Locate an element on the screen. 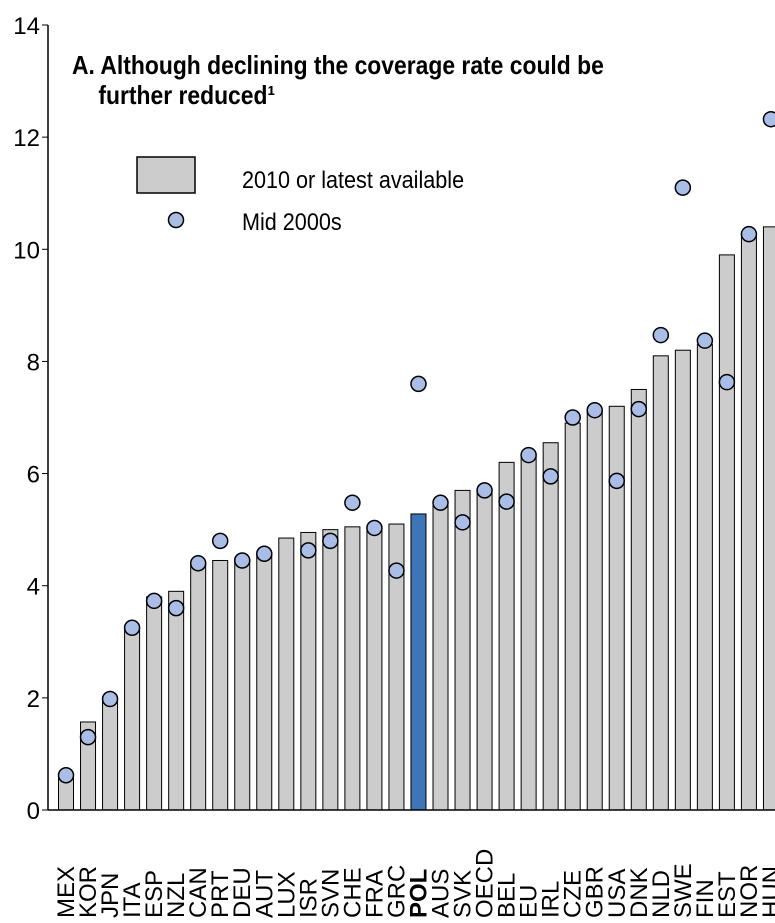  x-tick-label: FRA is located at coordinates (374, 894).